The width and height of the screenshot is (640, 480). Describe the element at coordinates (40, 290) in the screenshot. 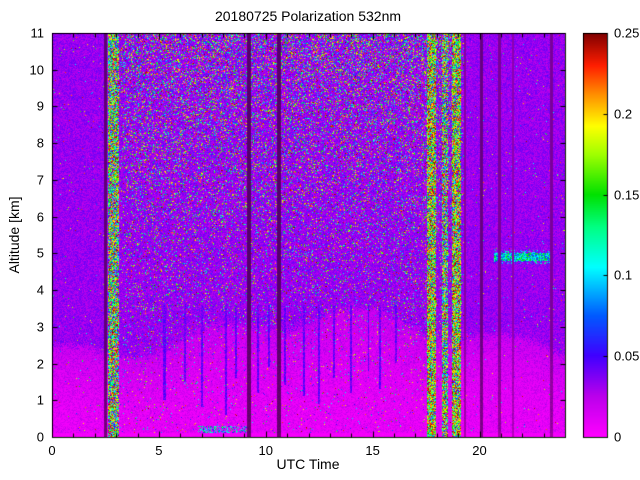

I see `y-tick-label: 4` at that location.